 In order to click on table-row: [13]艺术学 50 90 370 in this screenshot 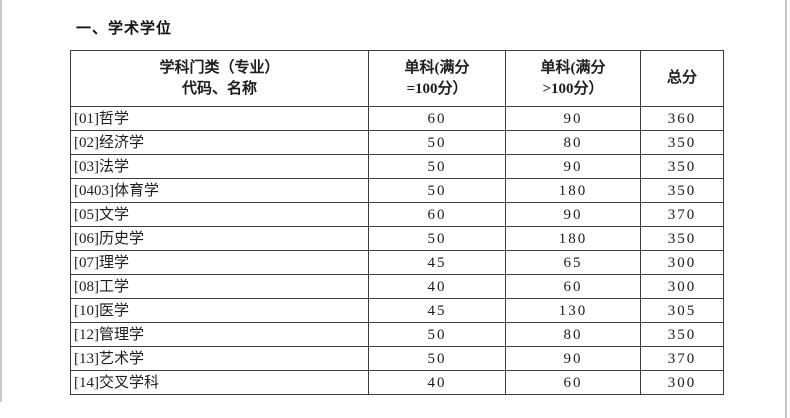, I will do `click(397, 358)`.